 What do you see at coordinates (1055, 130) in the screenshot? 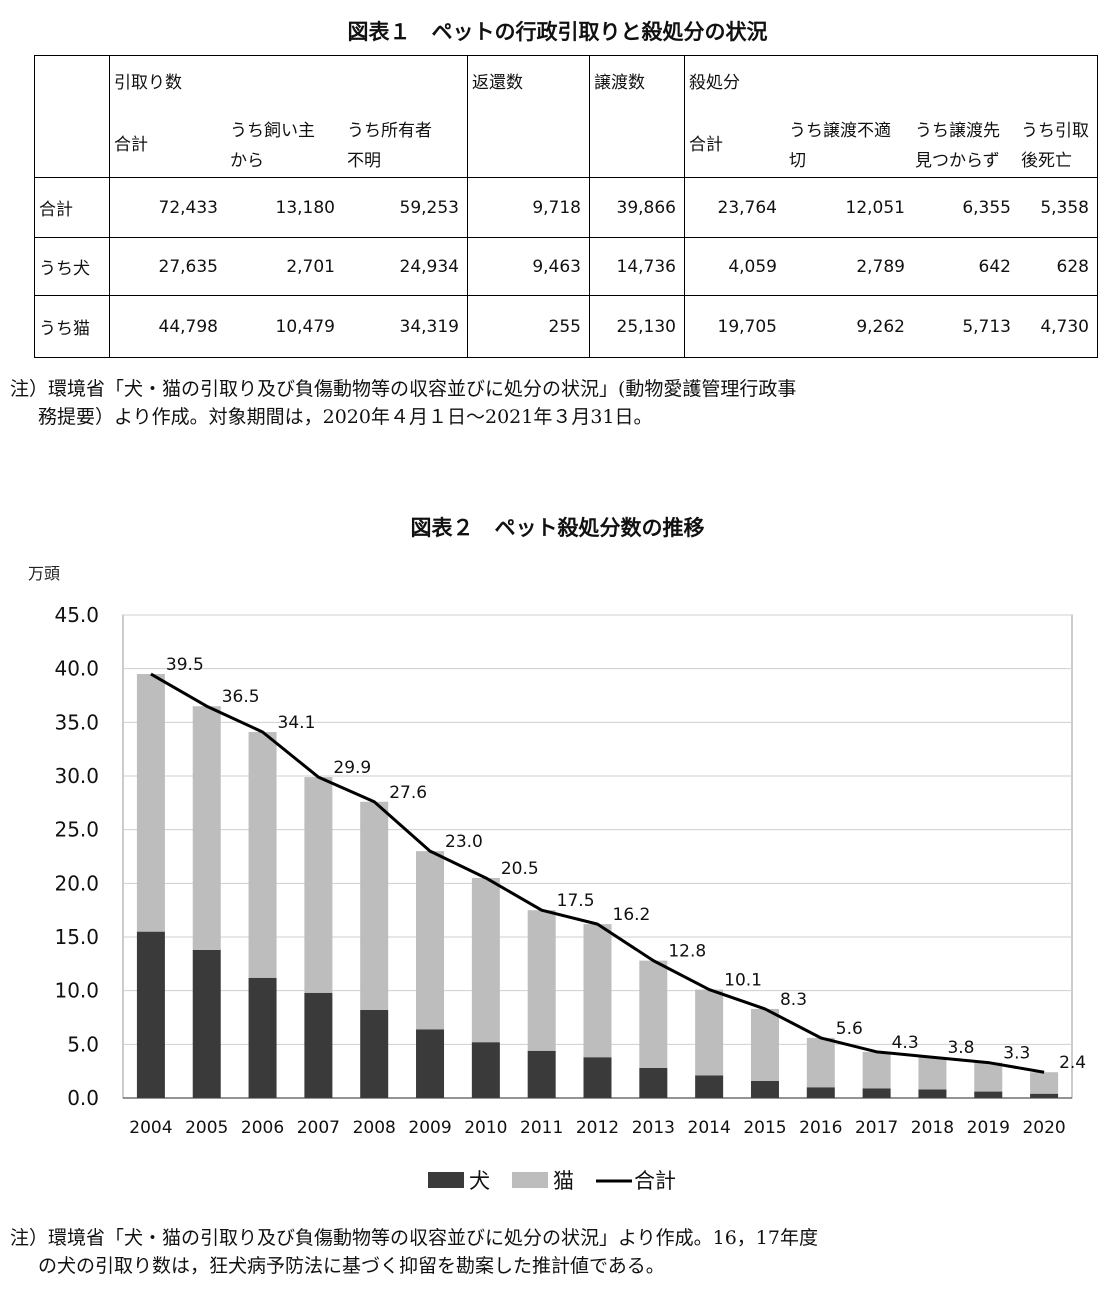
I see `subheader-shibou-1: うち引取` at bounding box center [1055, 130].